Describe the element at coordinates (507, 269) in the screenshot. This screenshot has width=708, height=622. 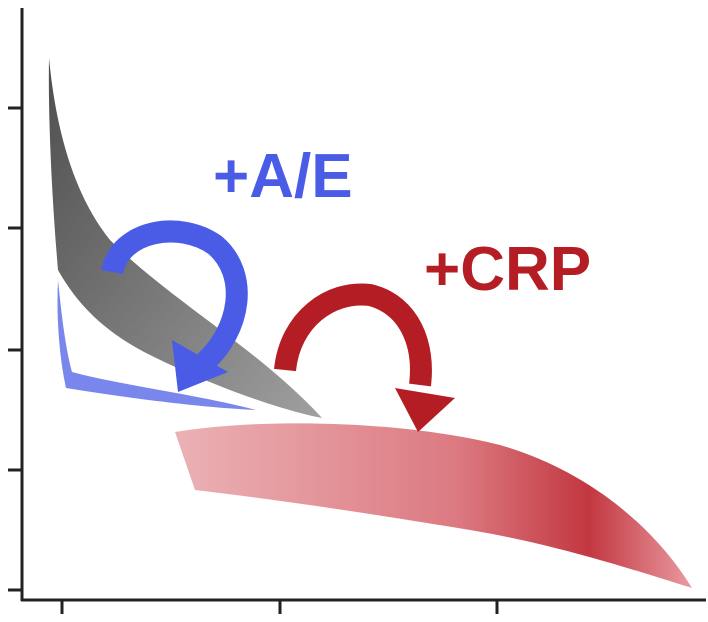
I see `red-label: +CRP` at that location.